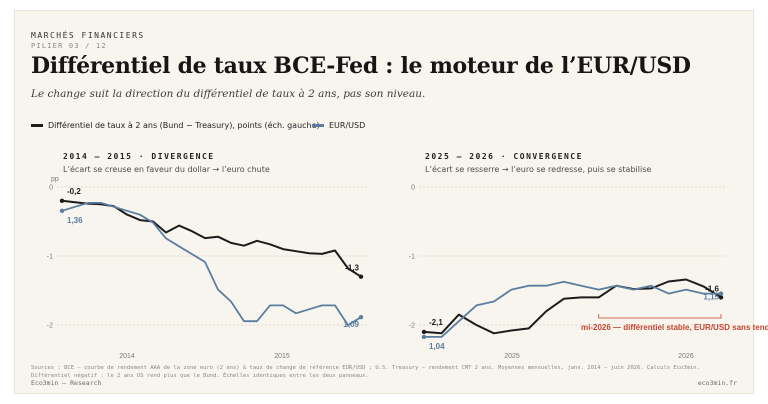 Image resolution: width=768 pixels, height=404 pixels. Describe the element at coordinates (711, 297) in the screenshot. I see `panel-2-eurusd-end-label: 1,15` at that location.